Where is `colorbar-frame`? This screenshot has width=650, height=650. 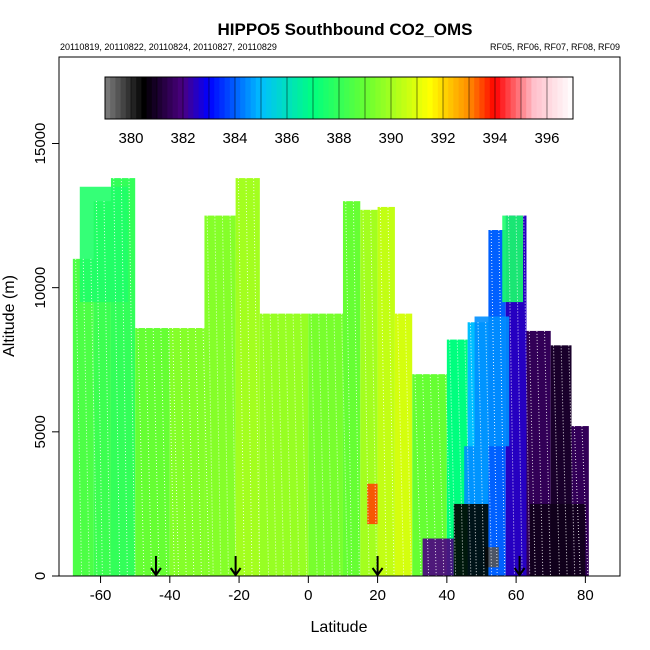 colorbar-frame is located at coordinates (339, 98).